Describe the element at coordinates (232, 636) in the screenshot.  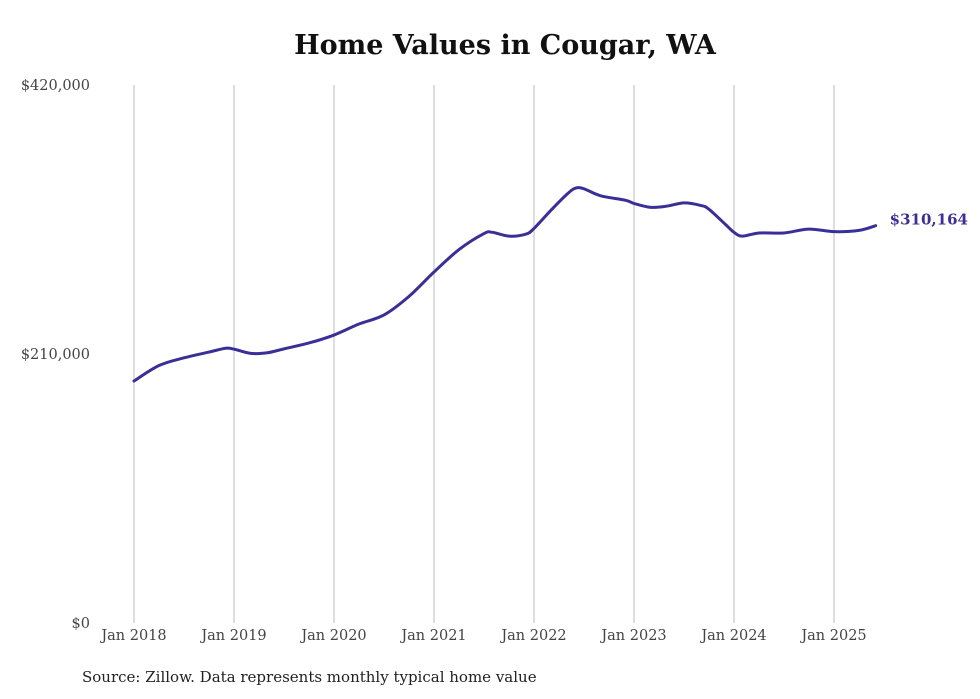
I see `x-tick-label: Jan 2019` at that location.